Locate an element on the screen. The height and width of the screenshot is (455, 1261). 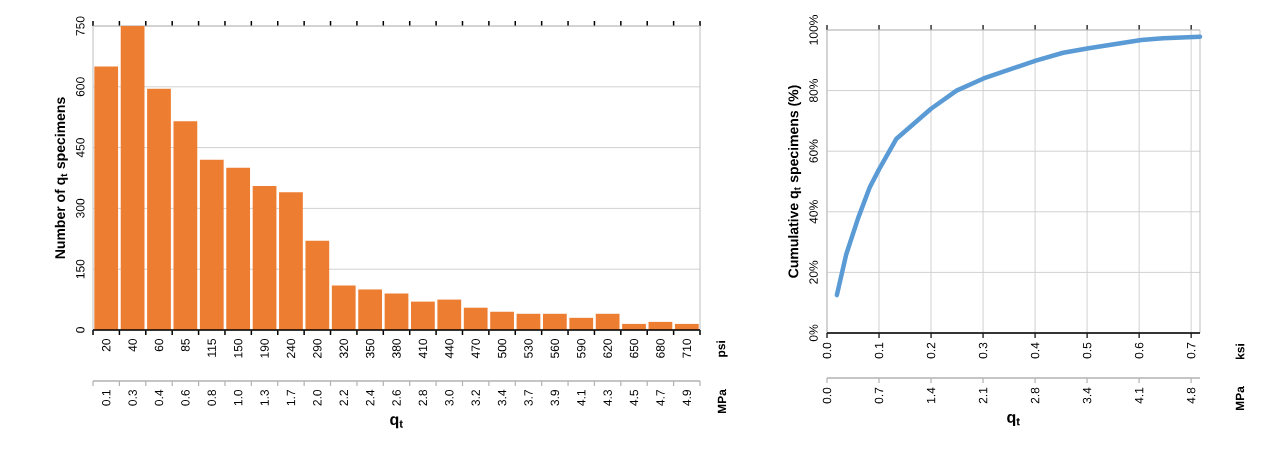
x-tick-label: 470 is located at coordinates (475, 348).